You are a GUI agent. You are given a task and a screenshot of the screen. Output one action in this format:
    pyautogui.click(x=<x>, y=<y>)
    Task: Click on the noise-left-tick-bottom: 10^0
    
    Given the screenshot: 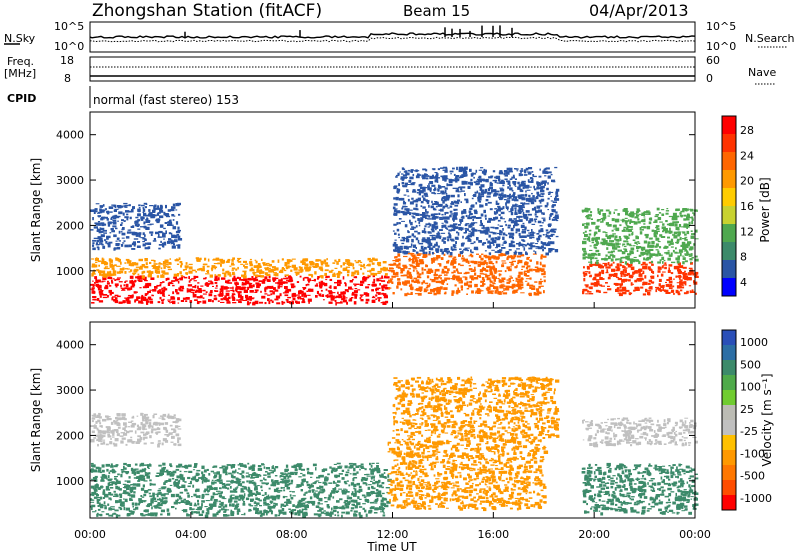 What is the action you would take?
    pyautogui.click(x=69, y=46)
    